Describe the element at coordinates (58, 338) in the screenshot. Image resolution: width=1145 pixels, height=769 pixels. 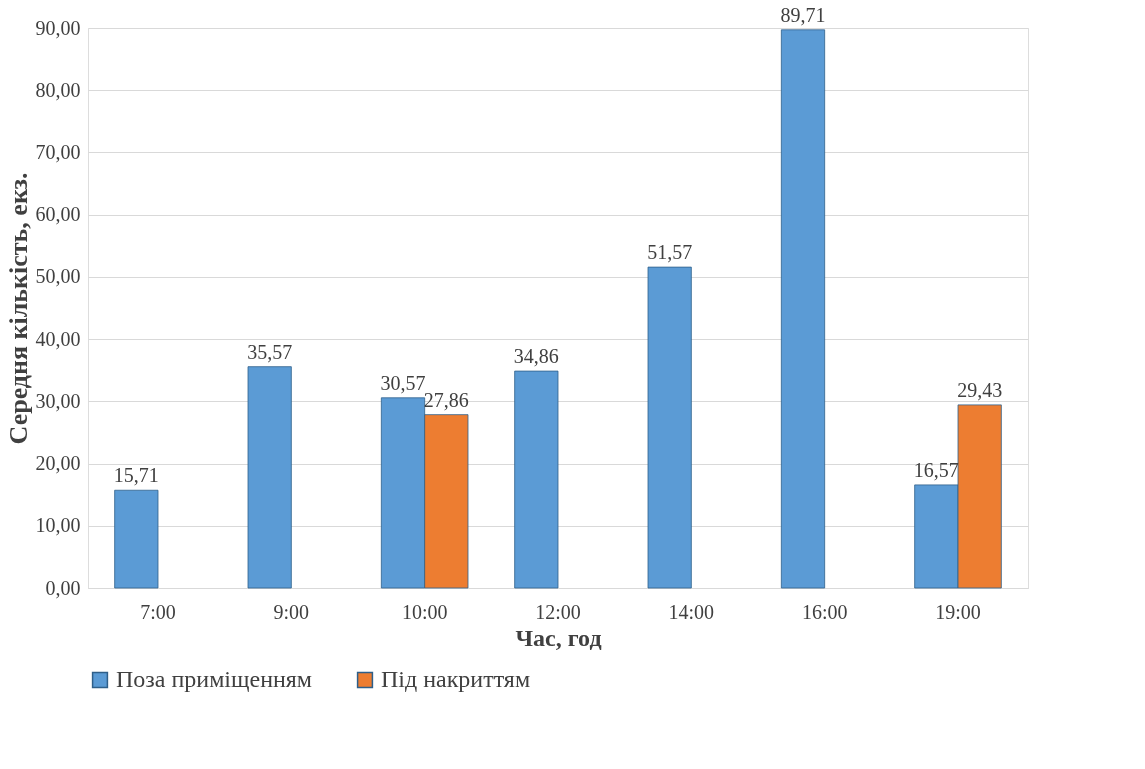
I see `y-tick-label: 40,00` at that location.